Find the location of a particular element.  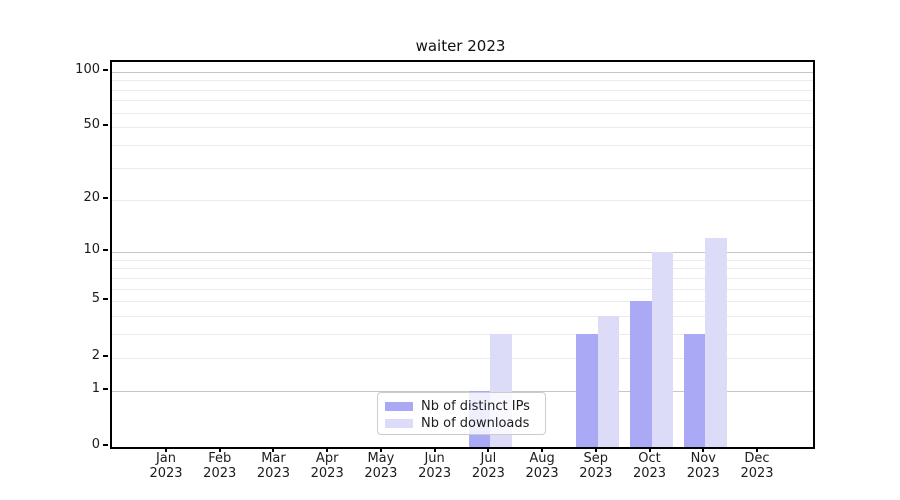

x-tick-label: Jan 2023 is located at coordinates (166, 466).